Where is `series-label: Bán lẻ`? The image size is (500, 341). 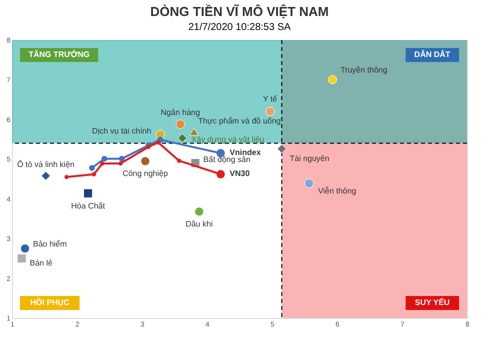
series-label: Bán lẻ is located at coordinates (41, 263).